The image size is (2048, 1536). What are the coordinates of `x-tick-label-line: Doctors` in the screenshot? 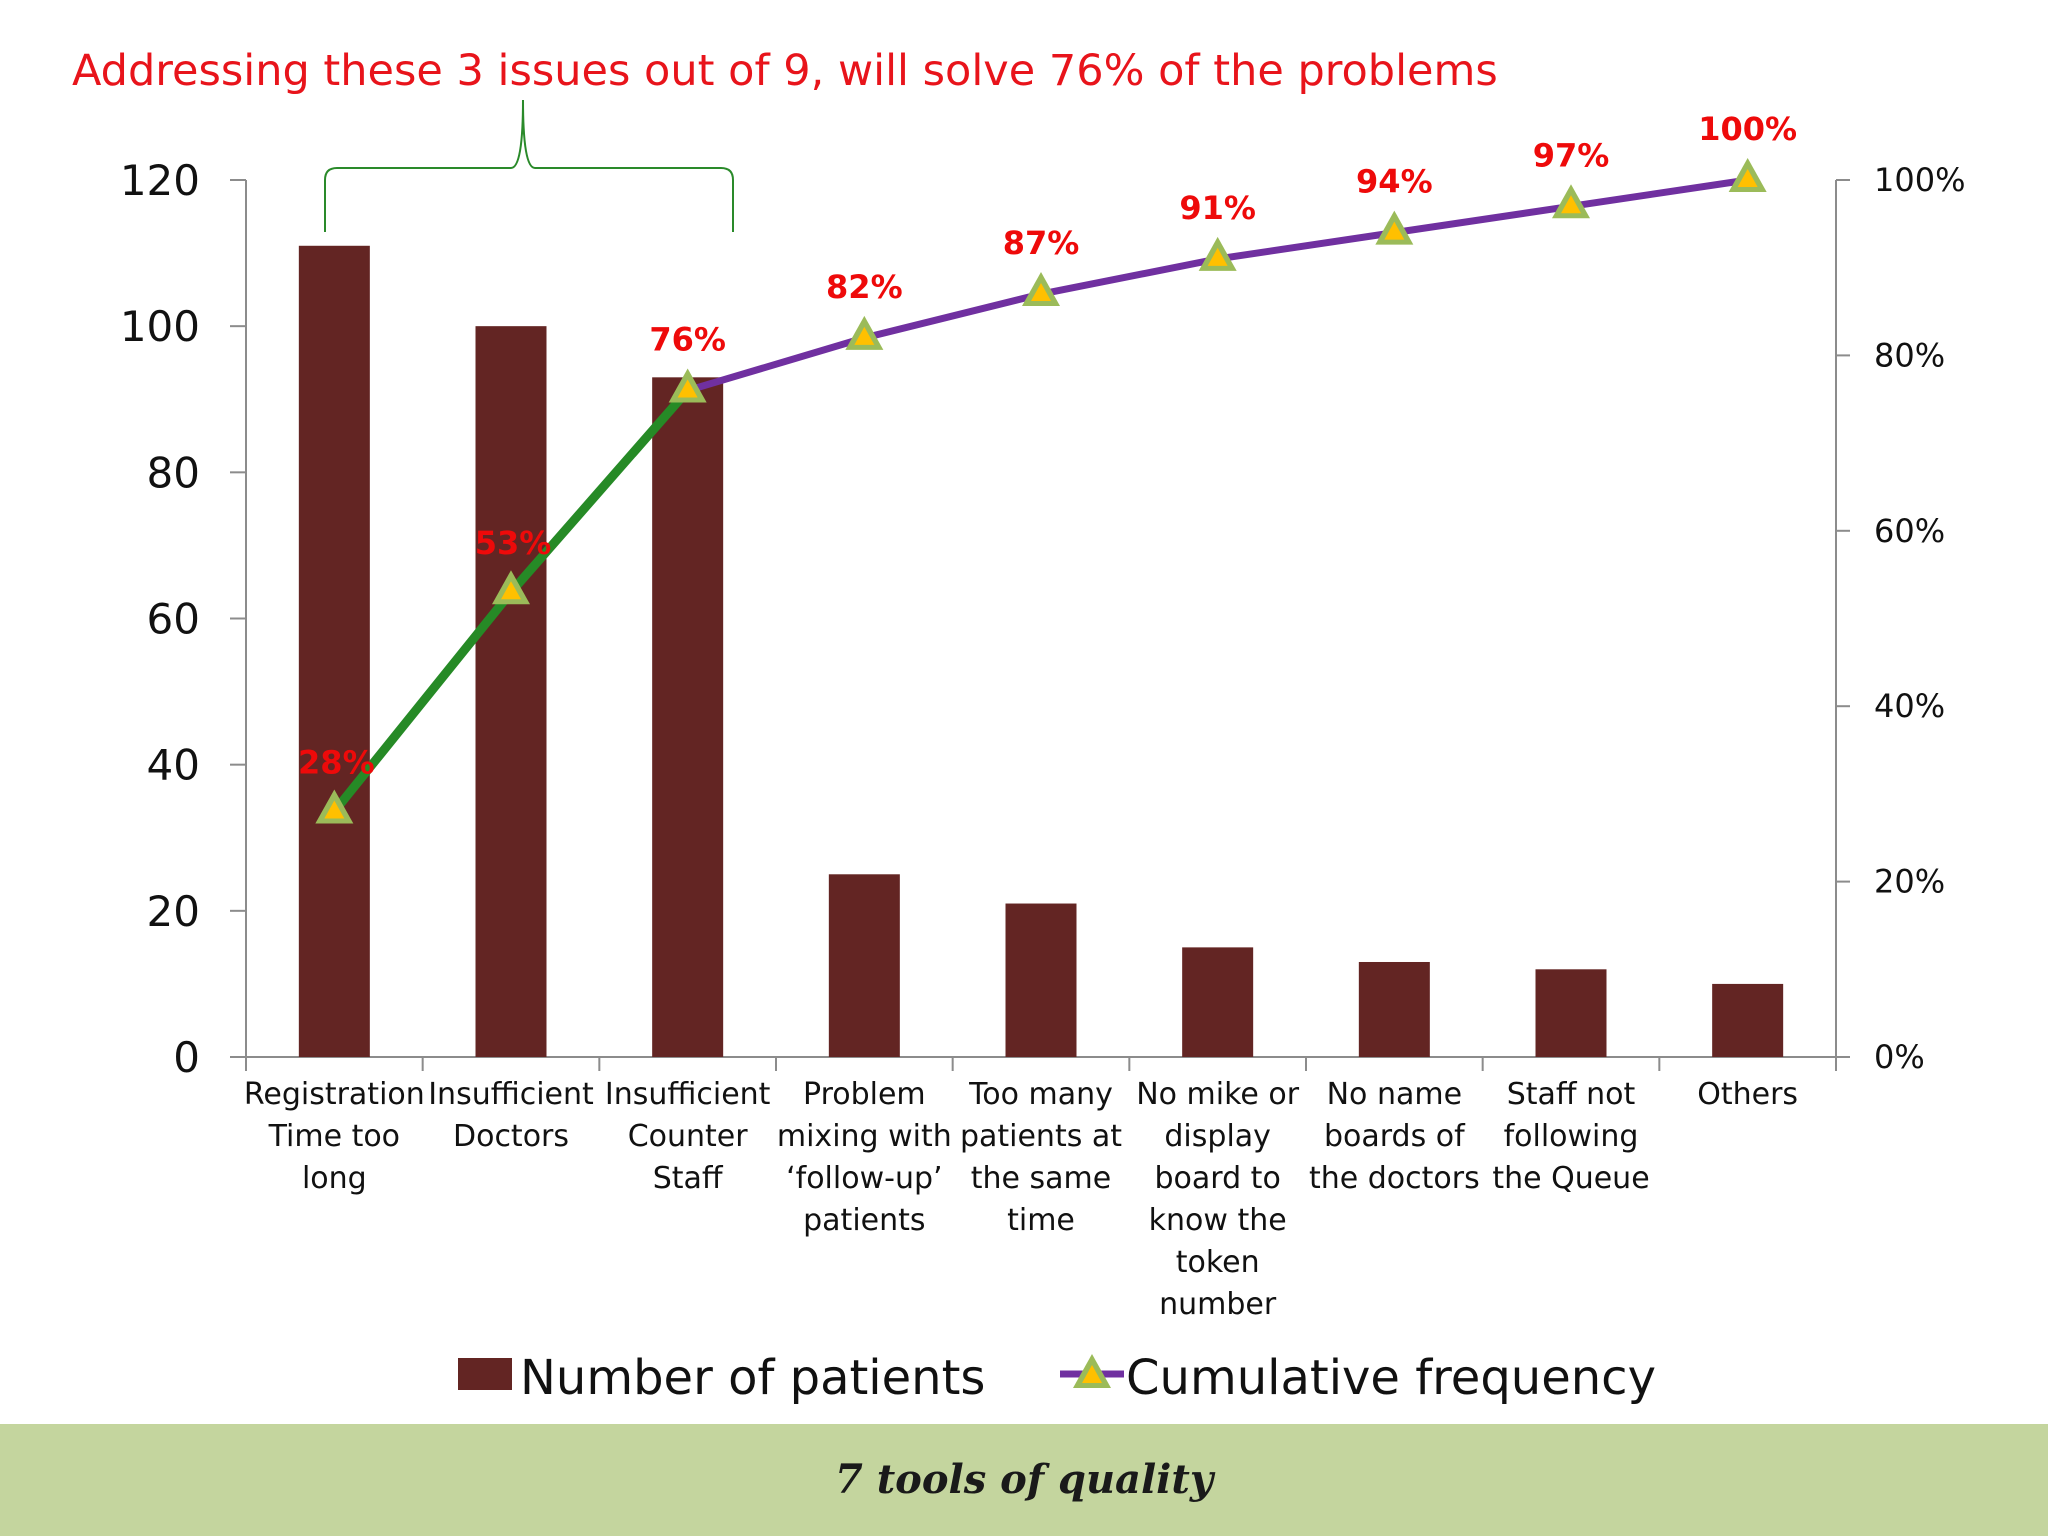 It's located at (511, 1136).